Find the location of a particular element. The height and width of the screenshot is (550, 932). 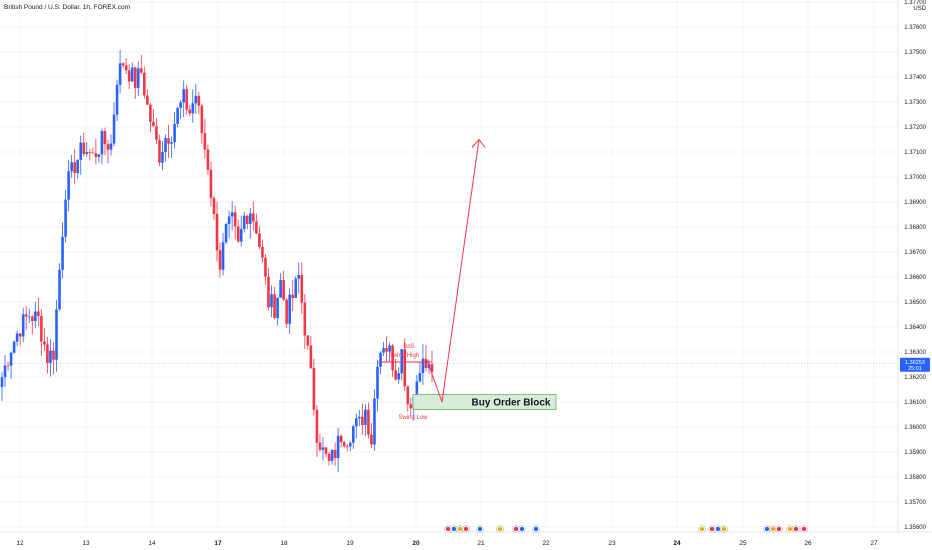

swing-high-label: Swing High is located at coordinates (404, 356).